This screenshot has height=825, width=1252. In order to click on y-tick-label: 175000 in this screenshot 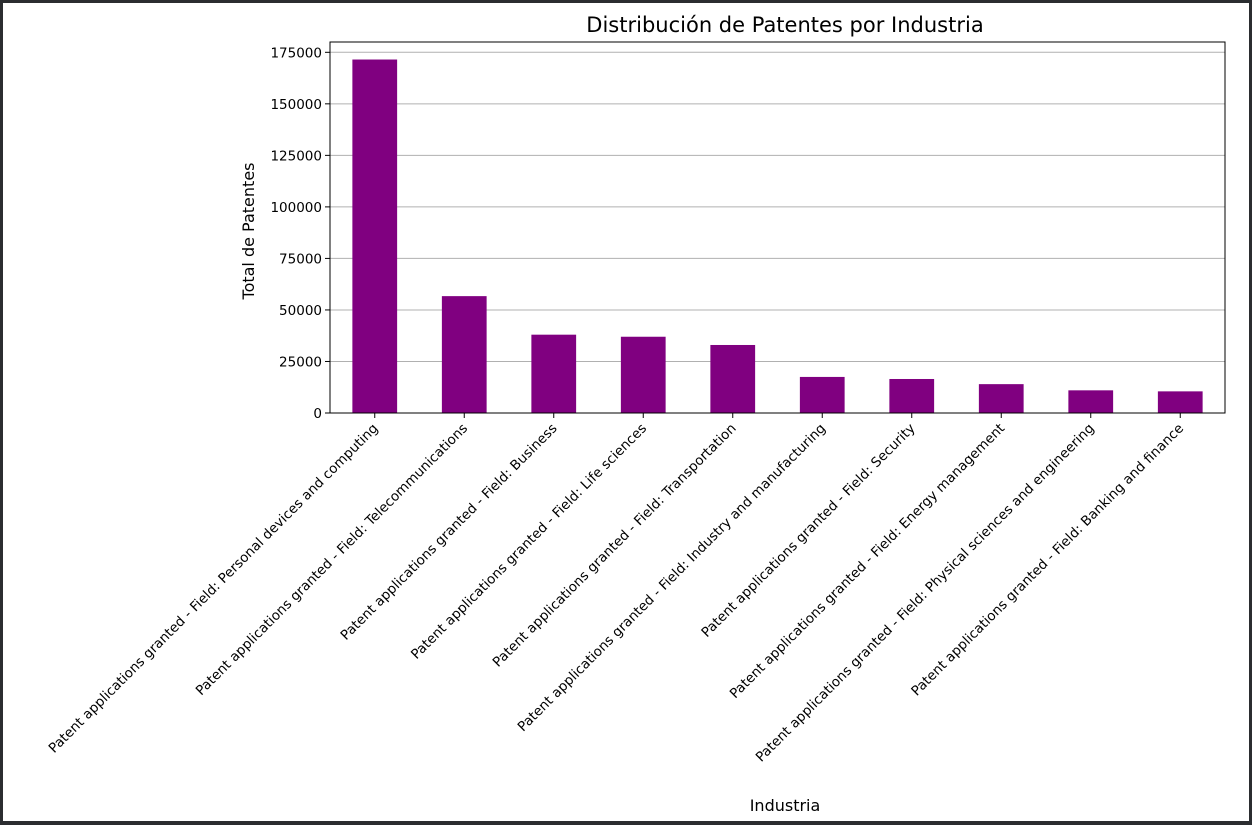, I will do `click(296, 53)`.